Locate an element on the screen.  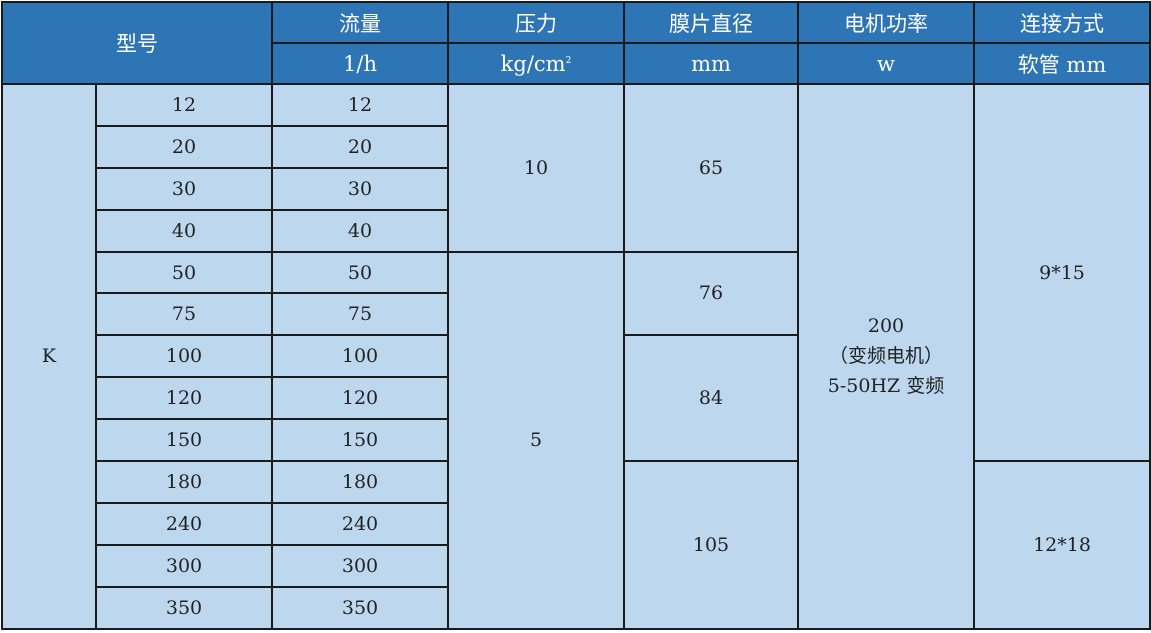
unit-flow: 1/h is located at coordinates (360, 63).